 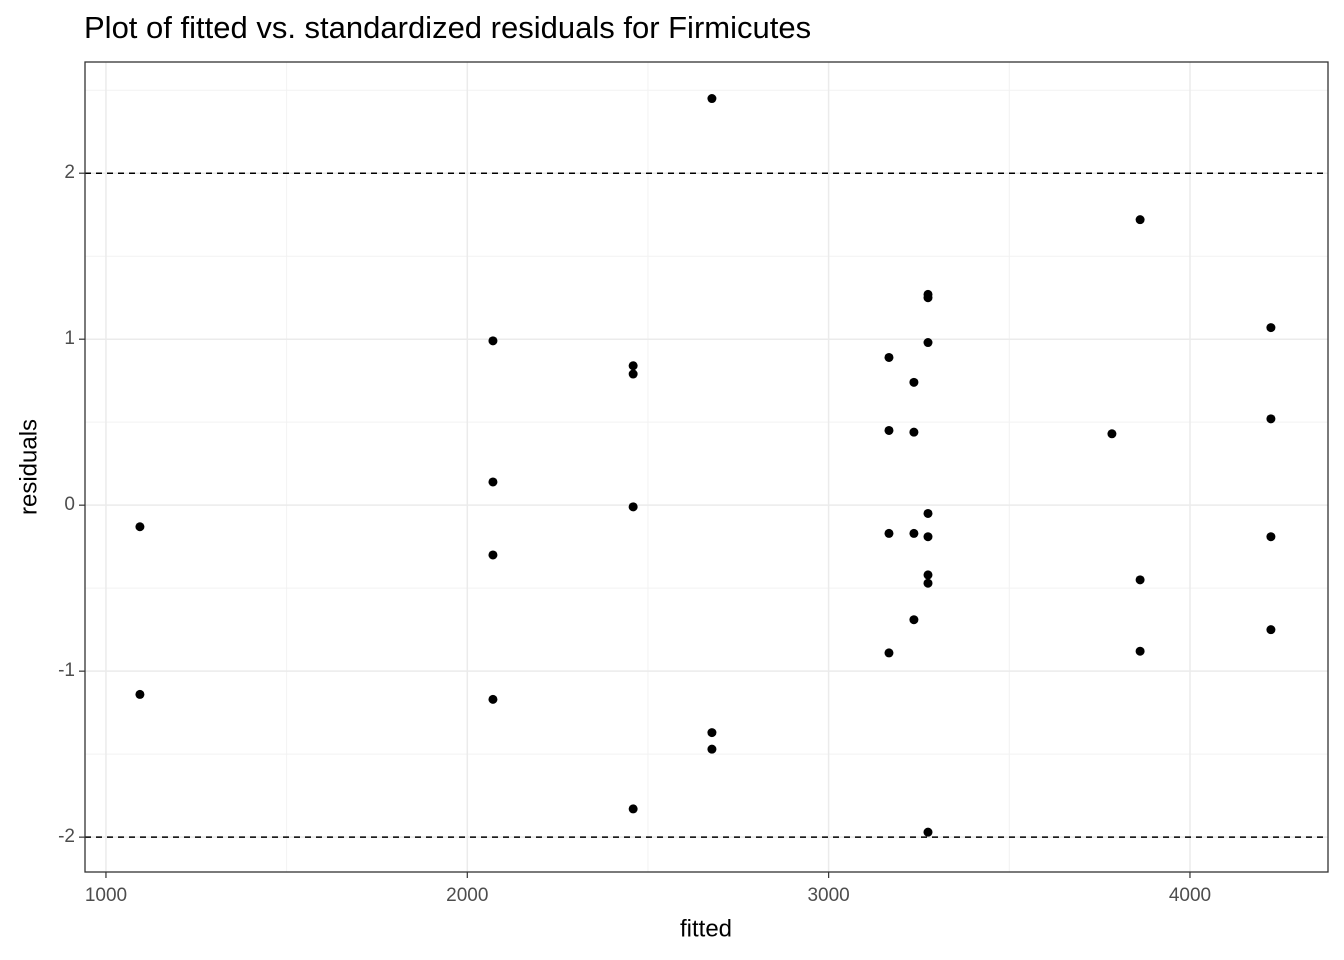 What do you see at coordinates (706, 928) in the screenshot?
I see `x-axis-title: fitted` at bounding box center [706, 928].